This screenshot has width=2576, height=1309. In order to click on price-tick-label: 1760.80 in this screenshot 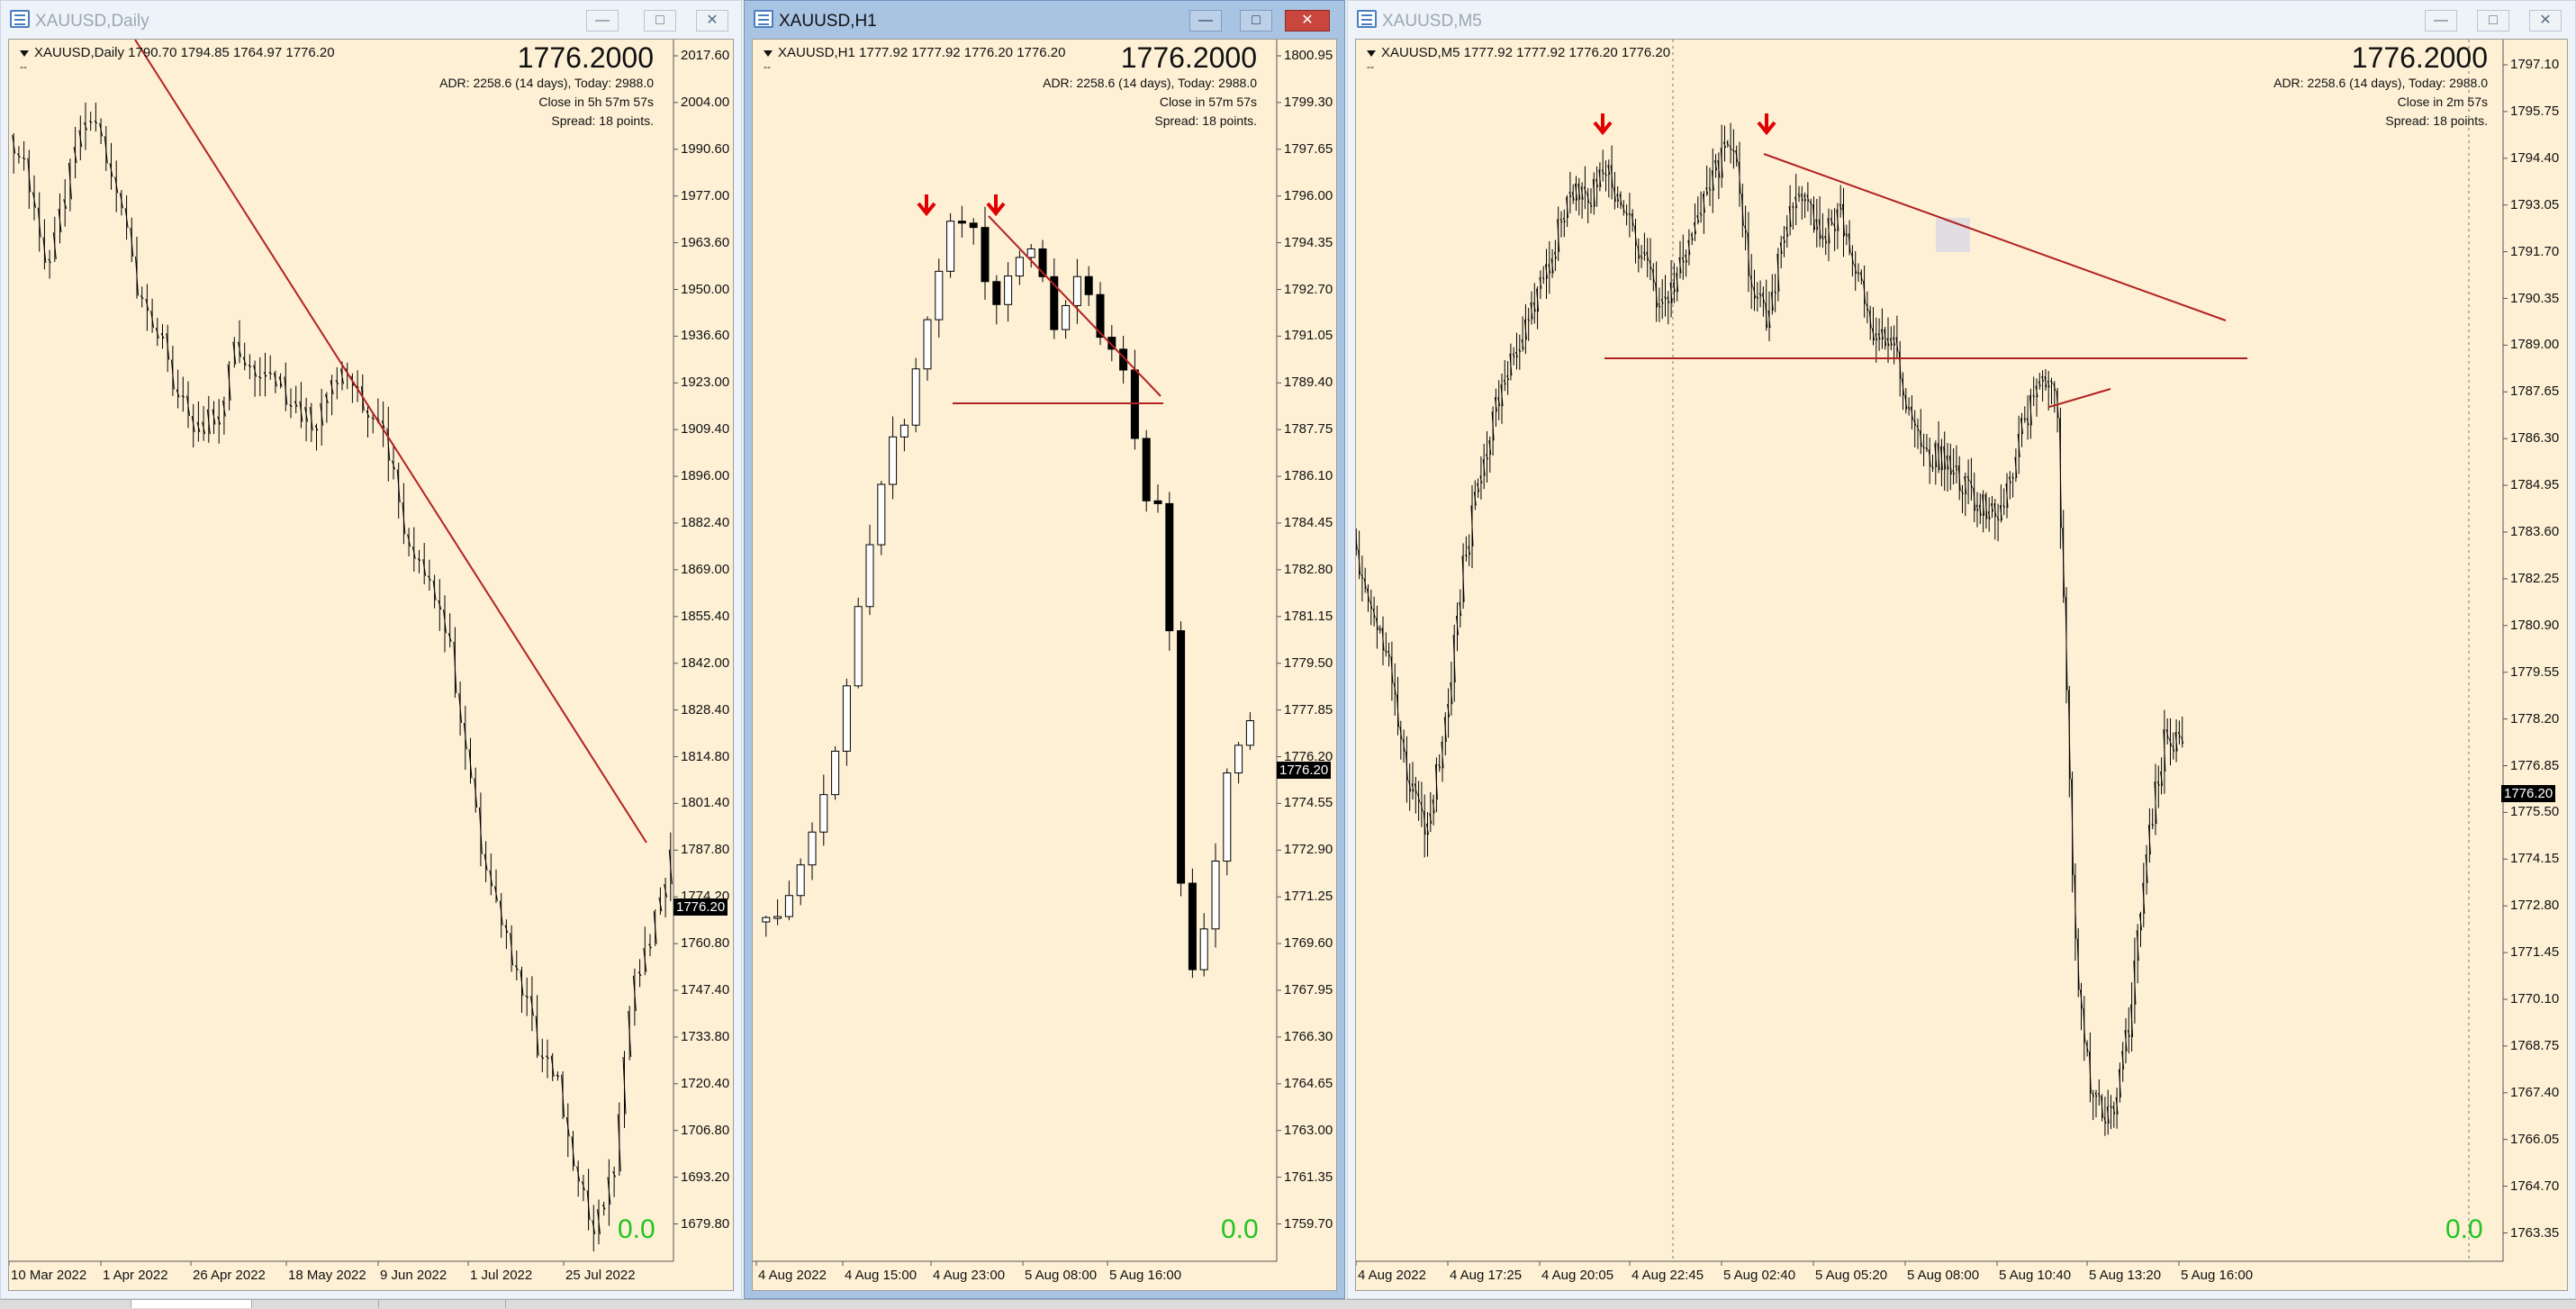, I will do `click(705, 943)`.